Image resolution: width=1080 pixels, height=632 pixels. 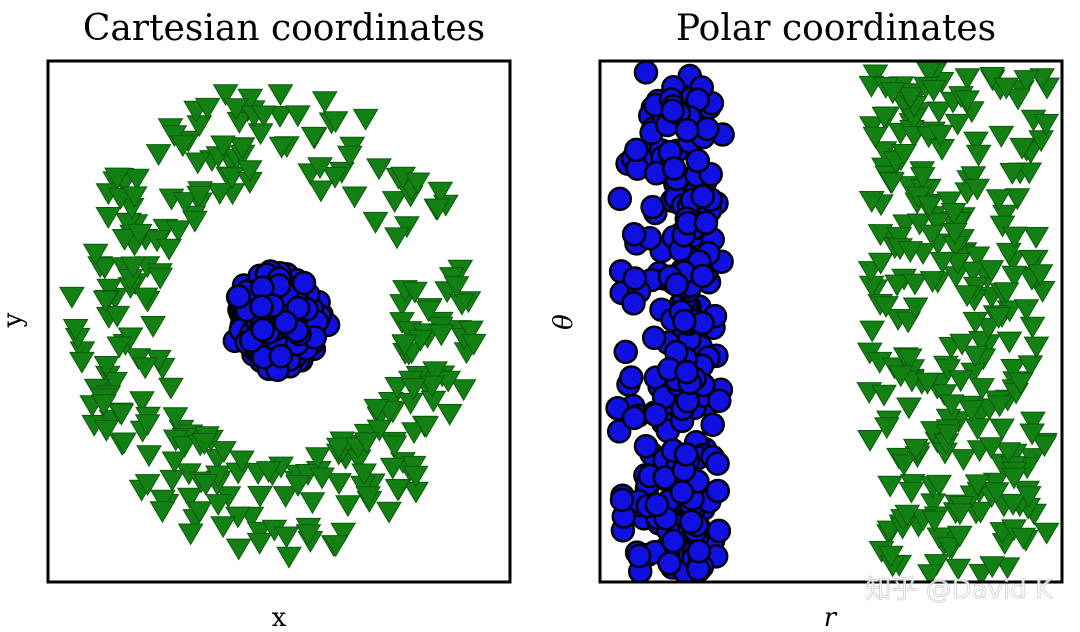 I want to click on polar-xlabel: r, so click(x=831, y=617).